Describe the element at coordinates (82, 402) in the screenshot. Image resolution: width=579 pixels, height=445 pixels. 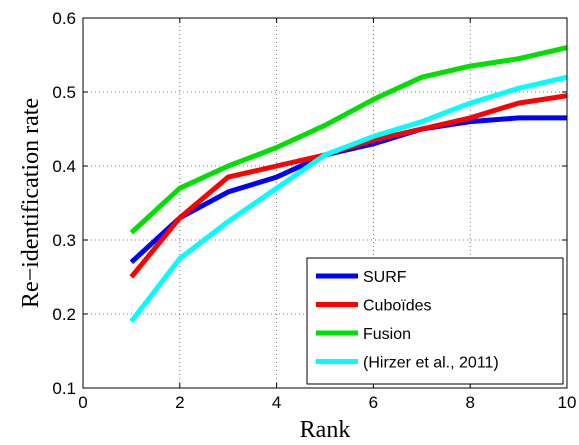
I see `x-tick-label: 0` at that location.